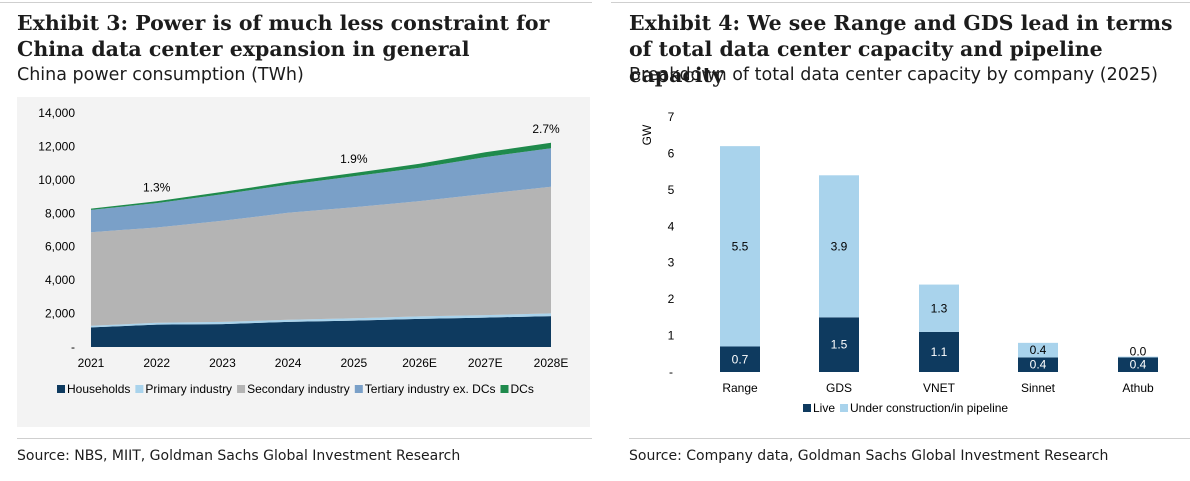 The width and height of the screenshot is (1190, 481). Describe the element at coordinates (647, 134) in the screenshot. I see `y-axis-title: GW` at that location.